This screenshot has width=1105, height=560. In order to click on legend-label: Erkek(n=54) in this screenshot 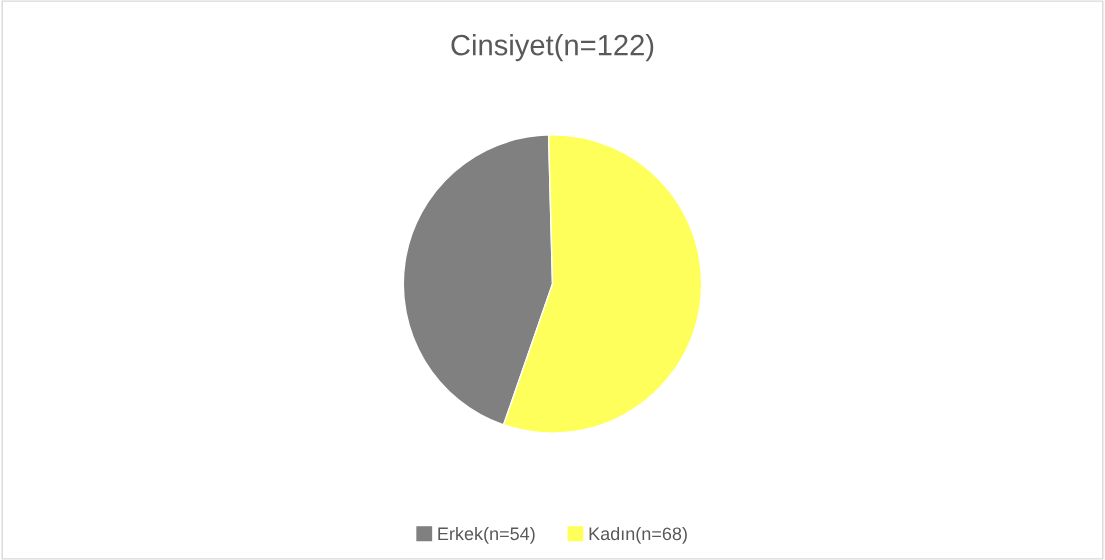, I will do `click(486, 535)`.